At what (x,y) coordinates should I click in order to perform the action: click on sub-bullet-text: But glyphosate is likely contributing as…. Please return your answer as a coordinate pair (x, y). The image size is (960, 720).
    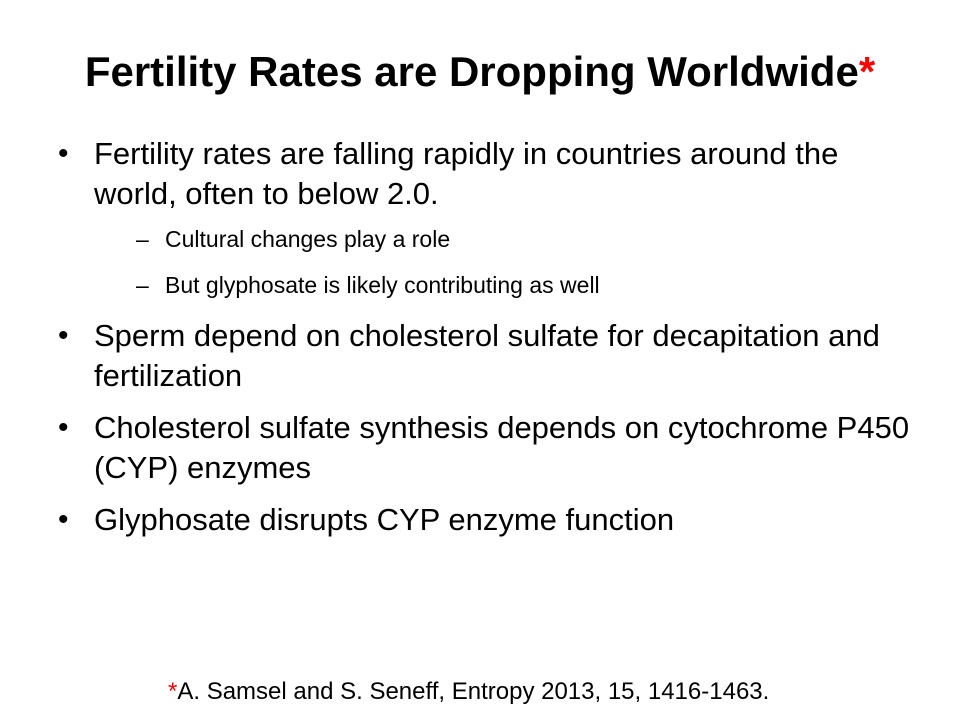
    Looking at the image, I should click on (382, 285).